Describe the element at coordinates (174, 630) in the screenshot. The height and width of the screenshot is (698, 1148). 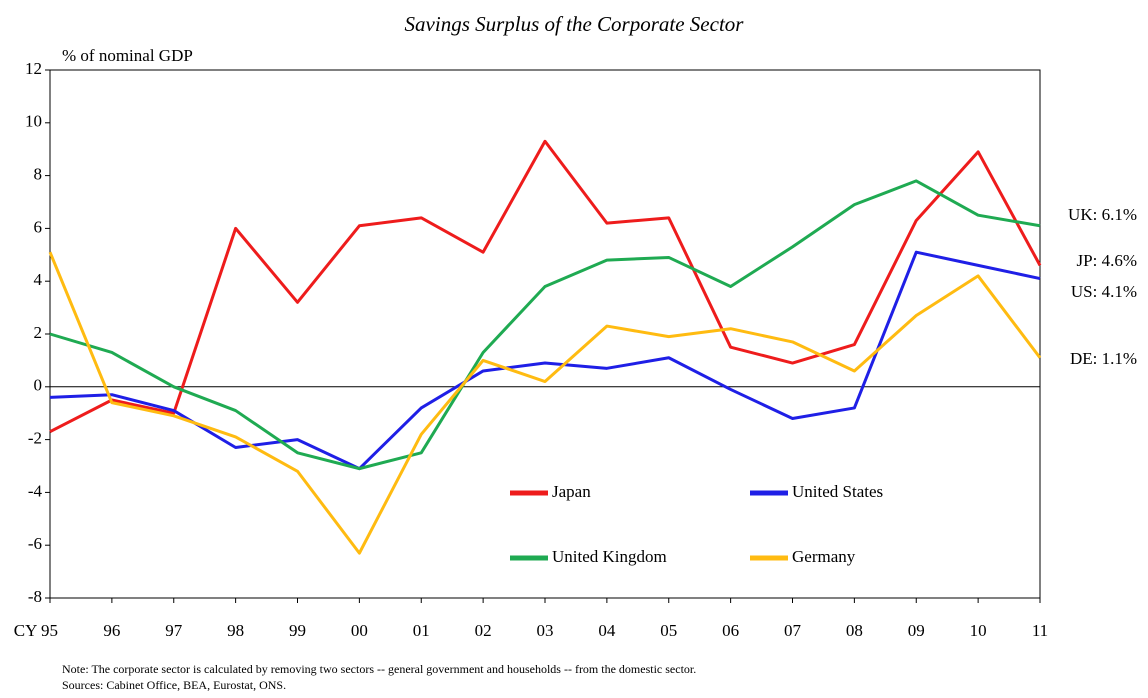
I see `x-tick-label: 97` at that location.